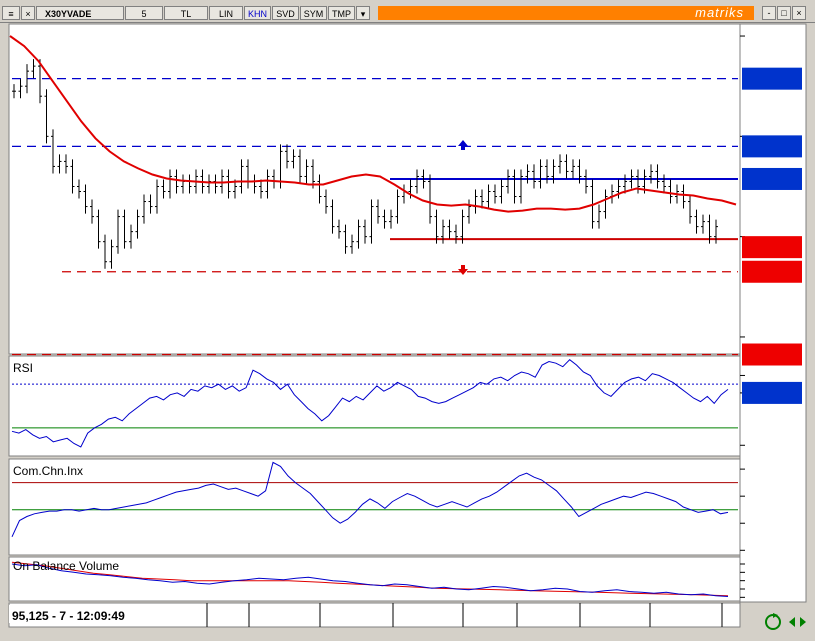 Image resolution: width=815 pixels, height=641 pixels. I want to click on up-arrow-icon, so click(463, 145).